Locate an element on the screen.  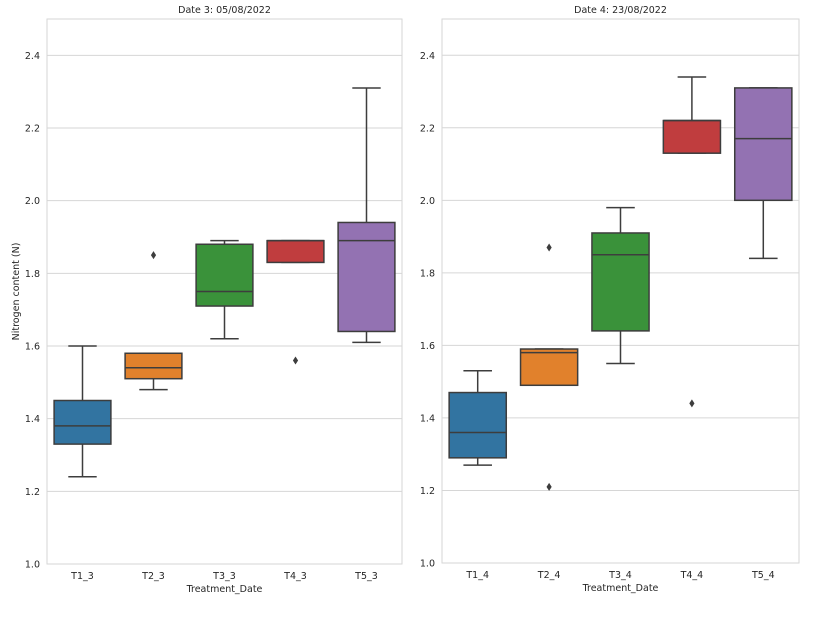
chart-title: Date 4: 23/08/2022 is located at coordinates (620, 10).